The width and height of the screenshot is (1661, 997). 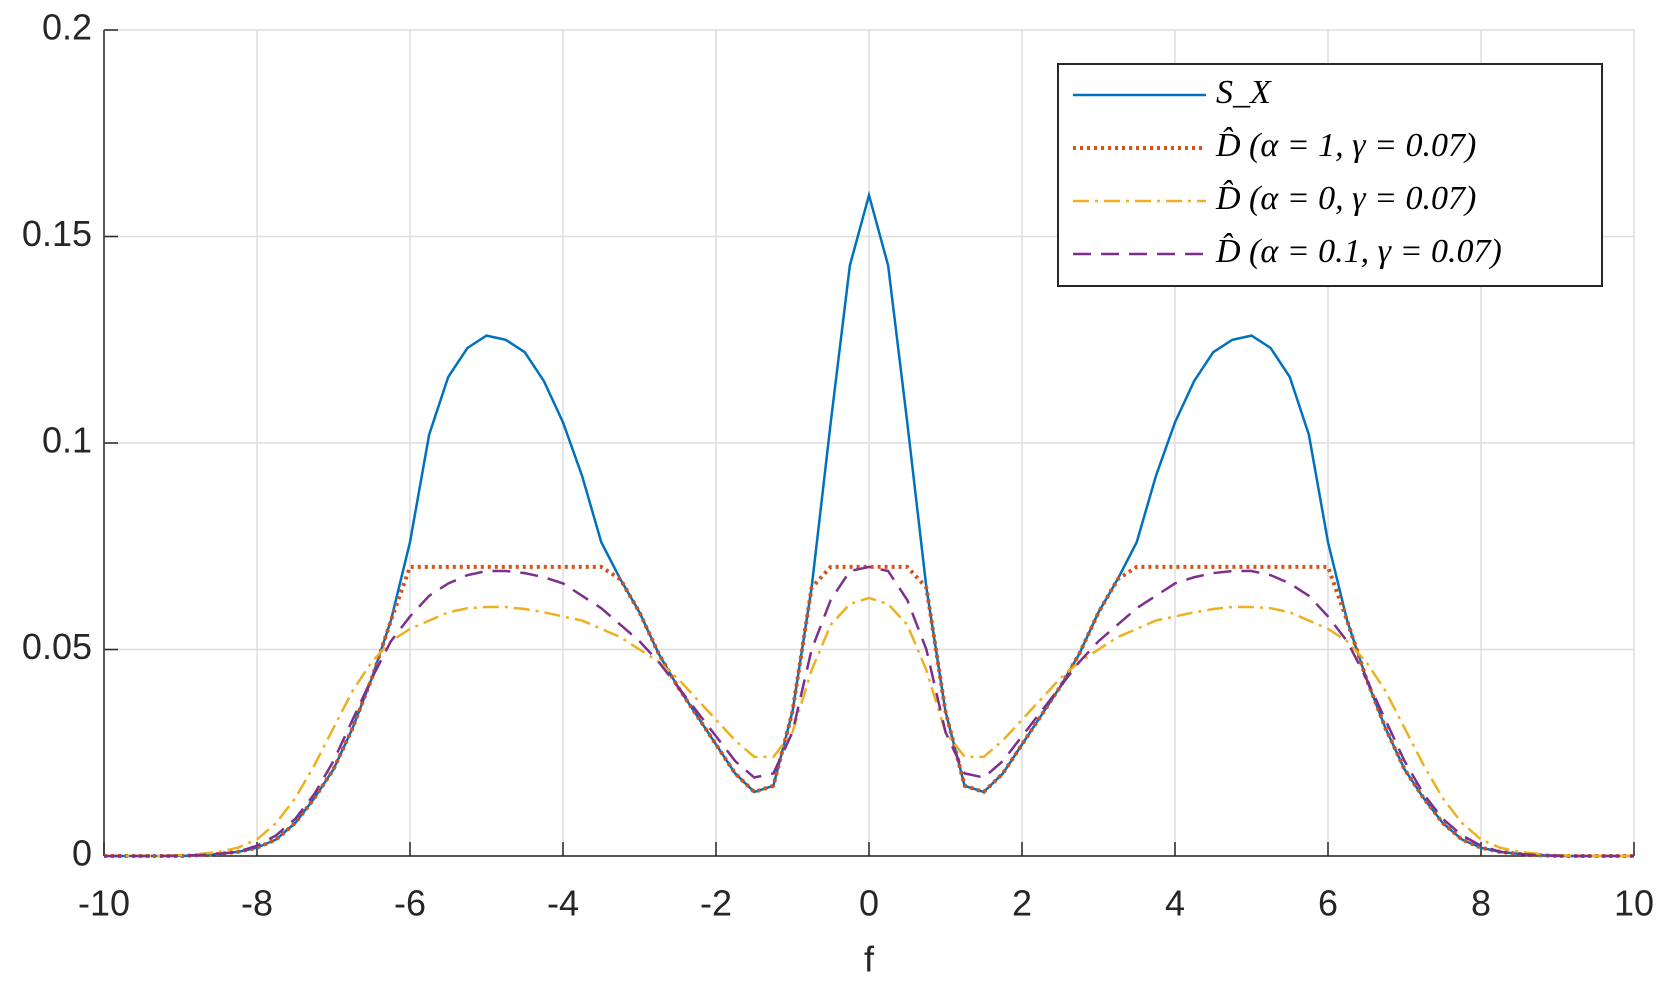 What do you see at coordinates (1634, 903) in the screenshot?
I see `x-tick-label: 10` at bounding box center [1634, 903].